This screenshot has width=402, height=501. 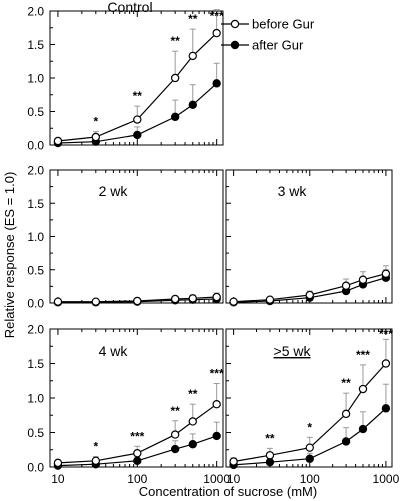 I want to click on panel-title: 2 wk, so click(x=114, y=191).